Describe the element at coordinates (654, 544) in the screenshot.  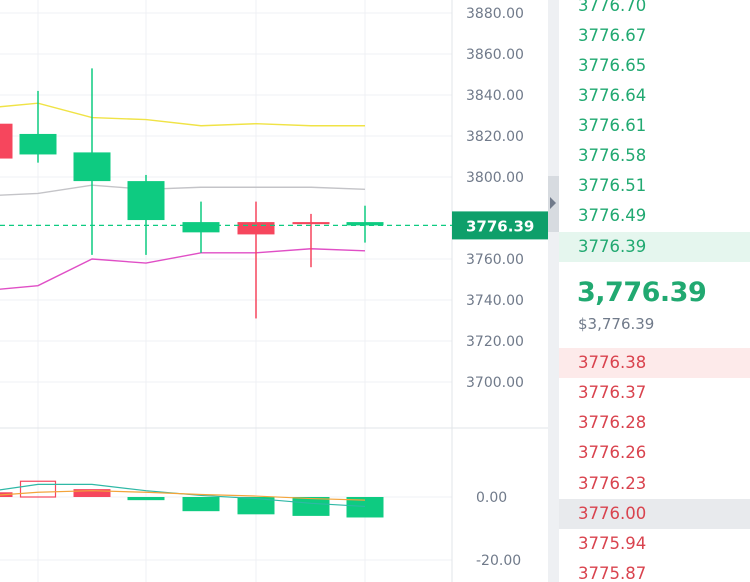
I see `bid-row: 3775.94` at that location.